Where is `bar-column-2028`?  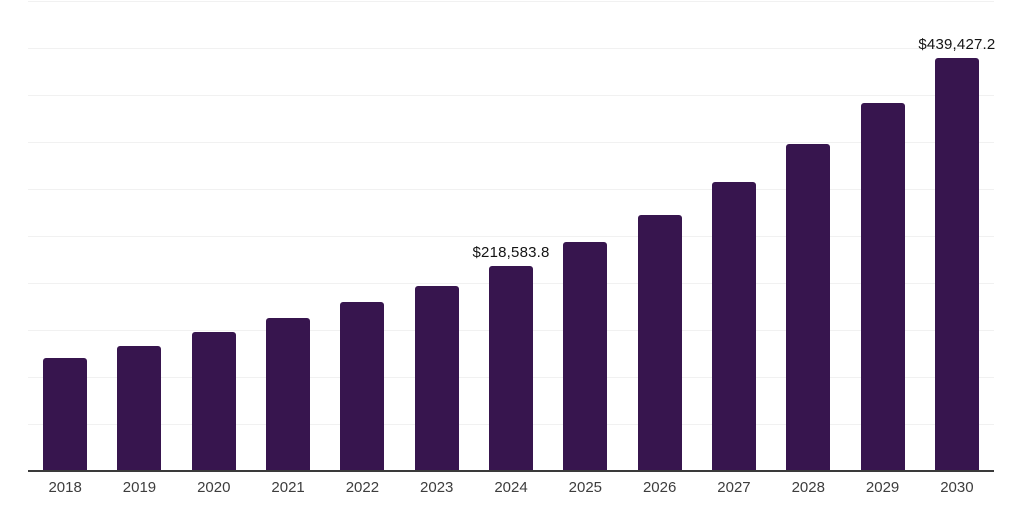
bar-column-2028 is located at coordinates (808, 236).